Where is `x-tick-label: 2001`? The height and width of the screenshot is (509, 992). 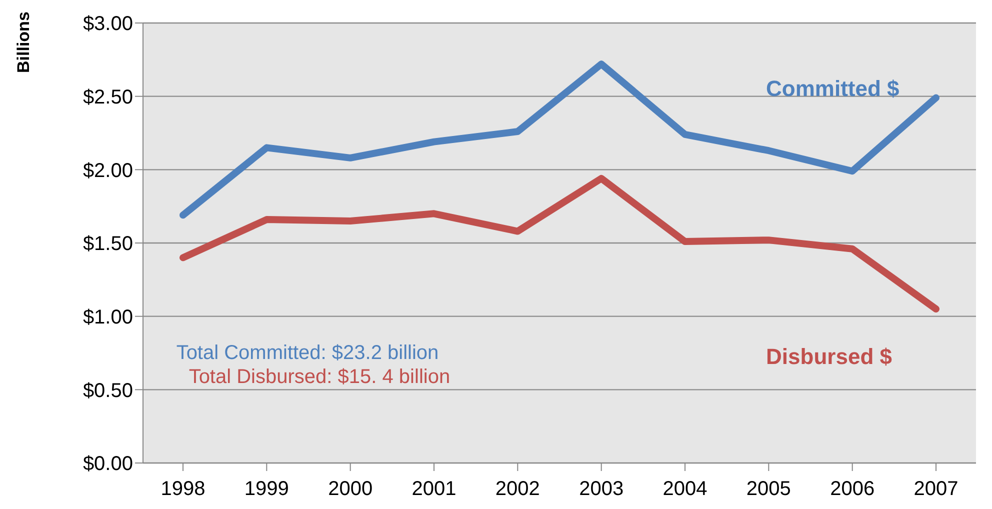 x-tick-label: 2001 is located at coordinates (434, 489).